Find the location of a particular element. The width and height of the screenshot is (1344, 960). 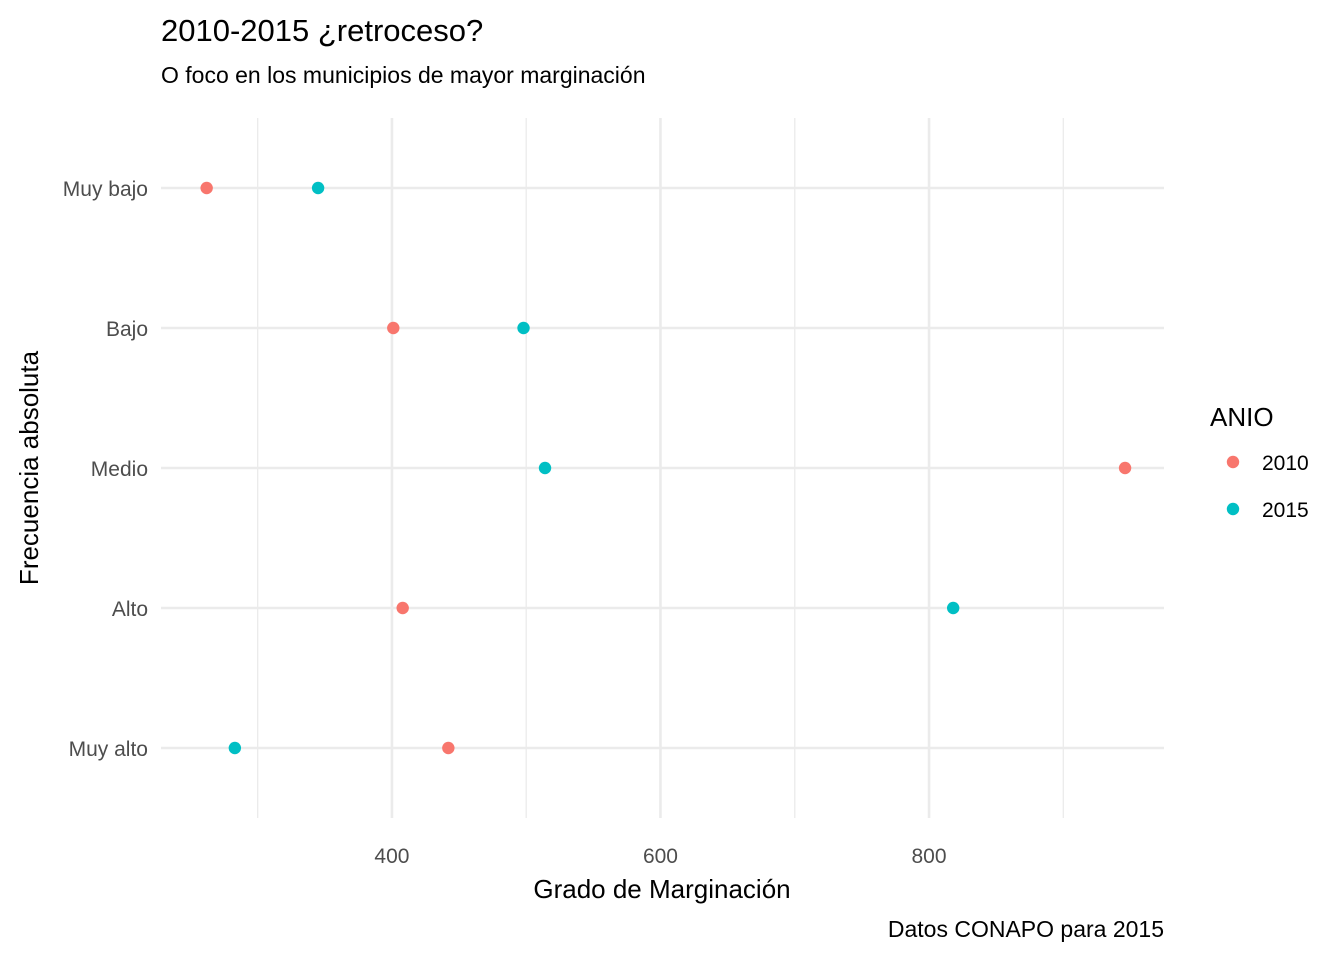

y-tick-label-medio: Medio is located at coordinates (119, 469).